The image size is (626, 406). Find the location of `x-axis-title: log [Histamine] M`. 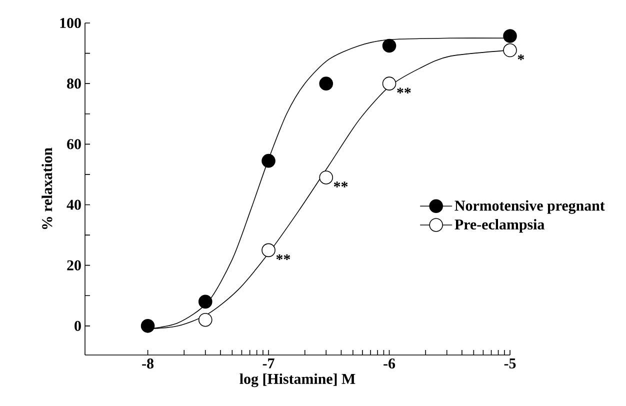

x-axis-title: log [Histamine] M is located at coordinates (298, 380).